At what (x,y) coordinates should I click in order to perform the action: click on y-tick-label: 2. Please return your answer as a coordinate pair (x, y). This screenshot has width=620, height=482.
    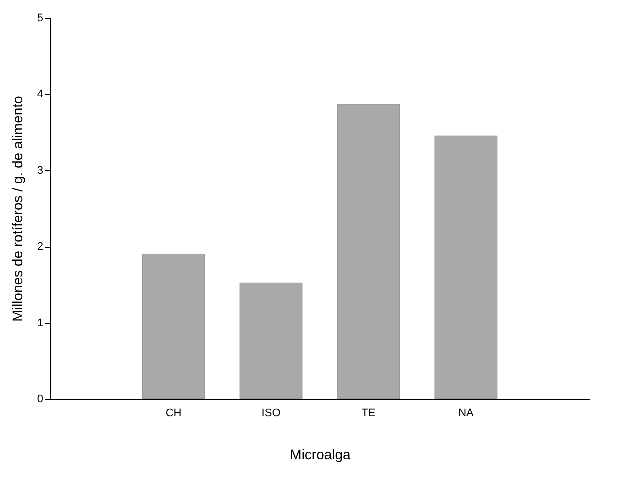
    Looking at the image, I should click on (40, 247).